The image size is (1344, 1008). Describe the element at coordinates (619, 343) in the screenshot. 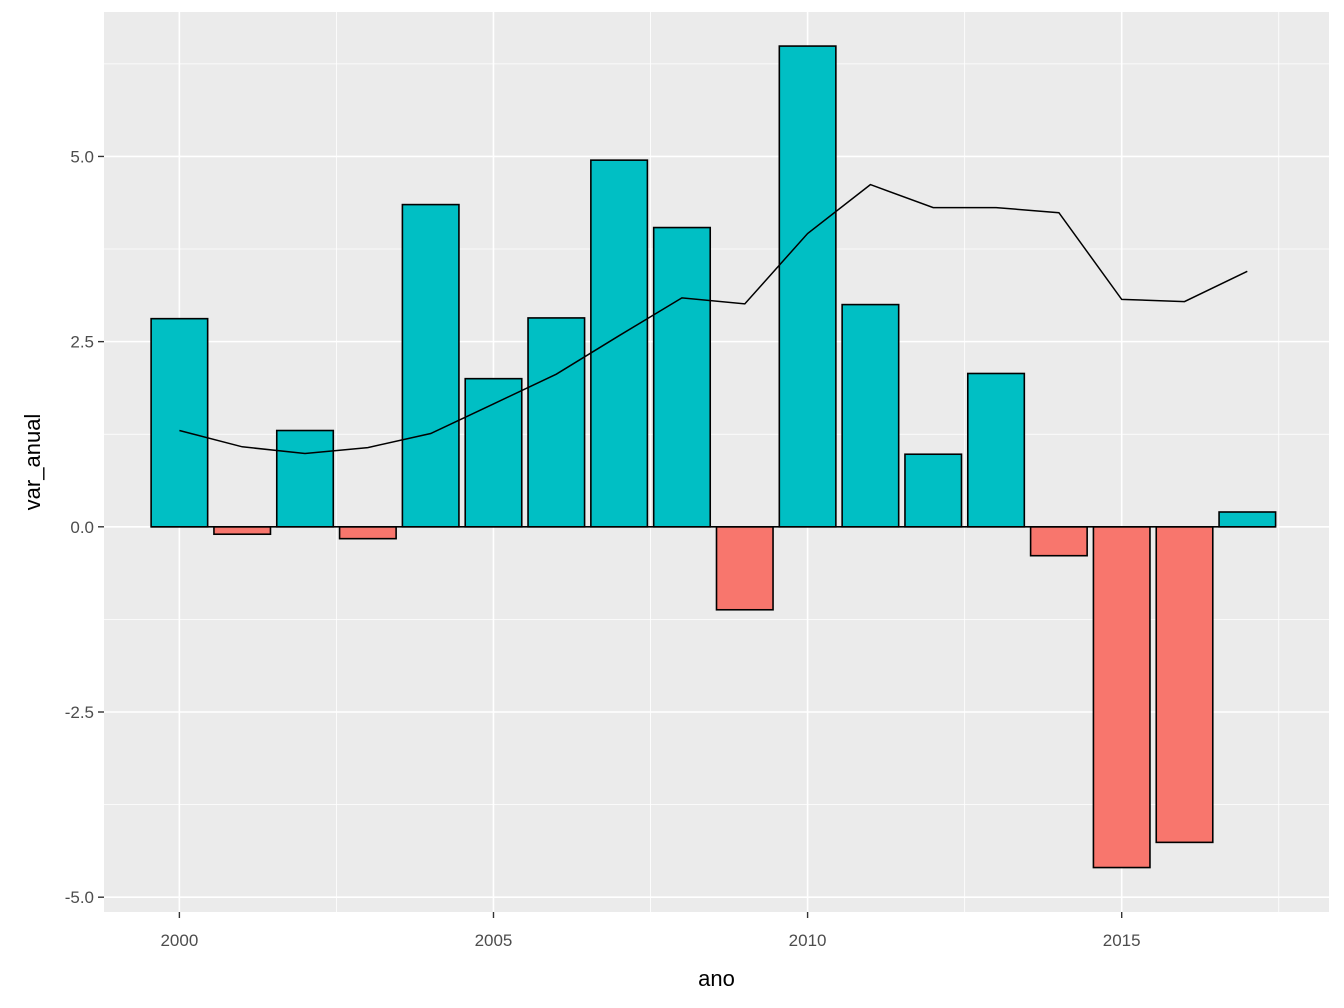

I see `bar-2007` at that location.